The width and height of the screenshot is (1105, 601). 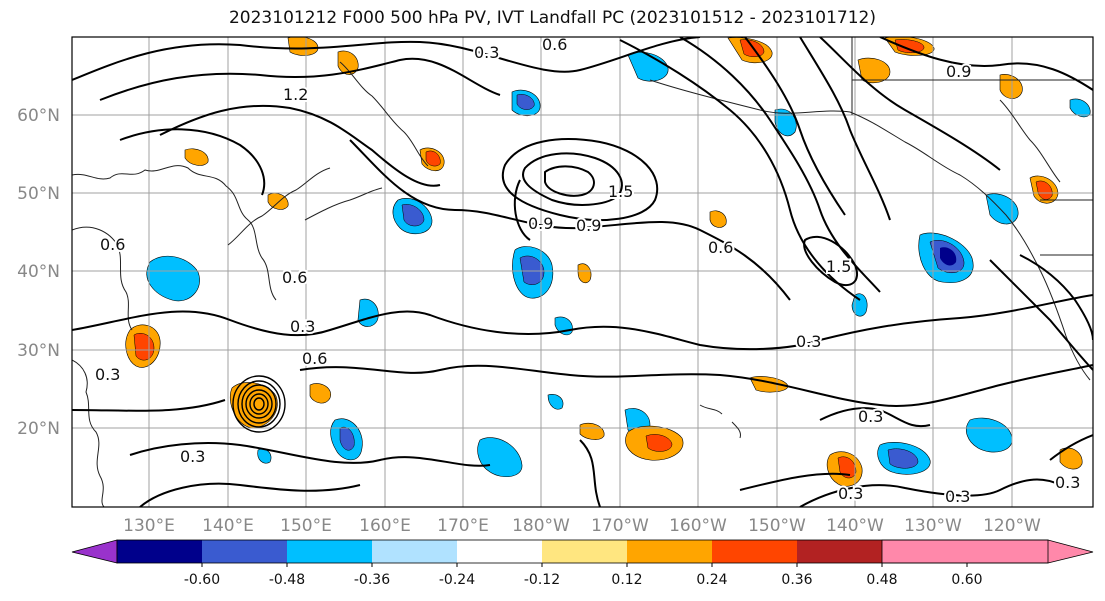 I want to click on negative-anomaly-max, so click(x=948, y=256).